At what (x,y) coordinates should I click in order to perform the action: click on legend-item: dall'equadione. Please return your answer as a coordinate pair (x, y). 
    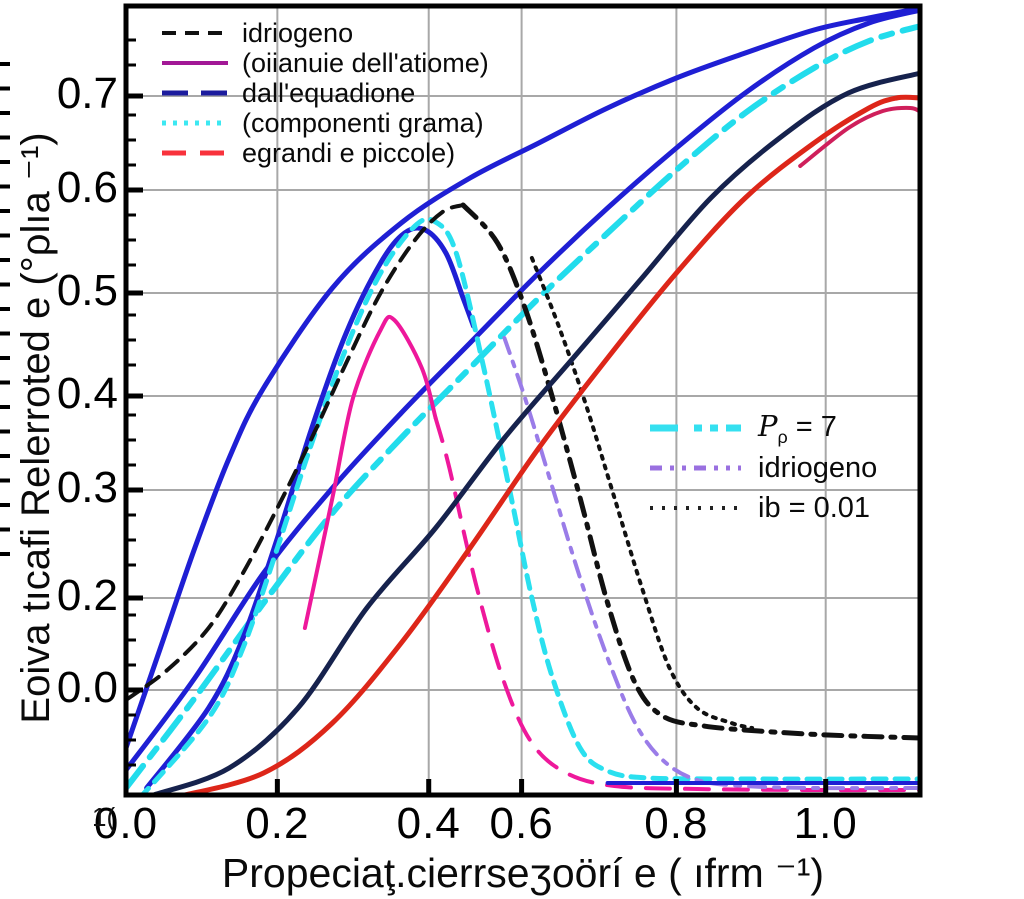
    Looking at the image, I should click on (324, 93).